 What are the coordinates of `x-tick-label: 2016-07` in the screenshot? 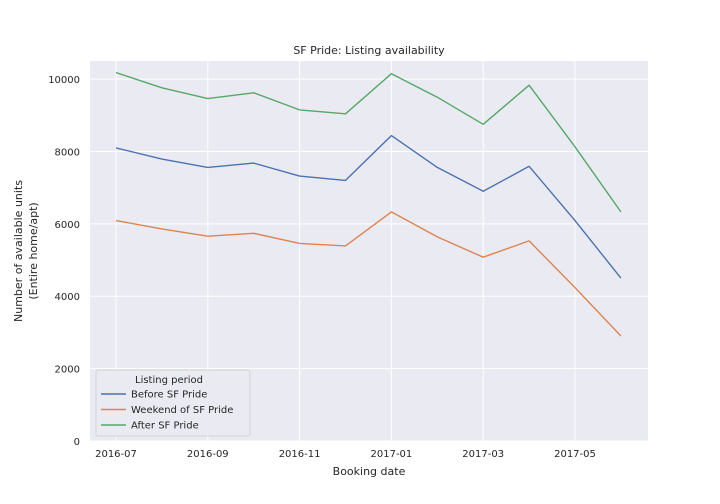 It's located at (116, 454).